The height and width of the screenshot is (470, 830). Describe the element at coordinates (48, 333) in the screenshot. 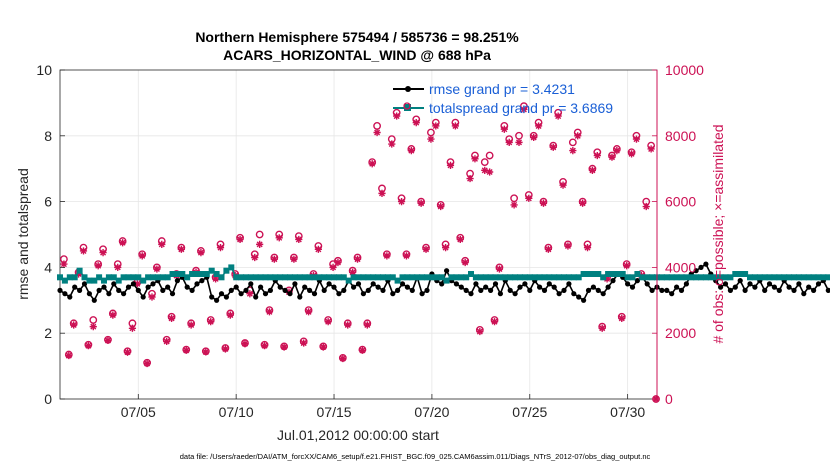

I see `y-tick-label-left: 2` at that location.